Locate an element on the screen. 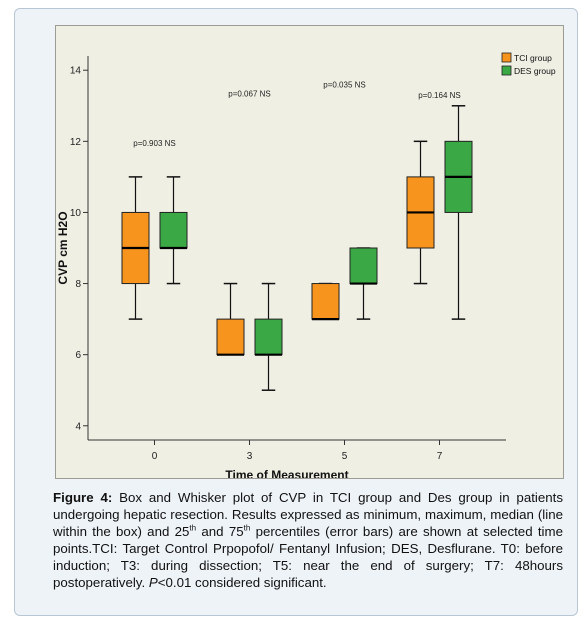 Image resolution: width=587 pixels, height=626 pixels. y-axis-title: CVP cm H2O is located at coordinates (63, 247).